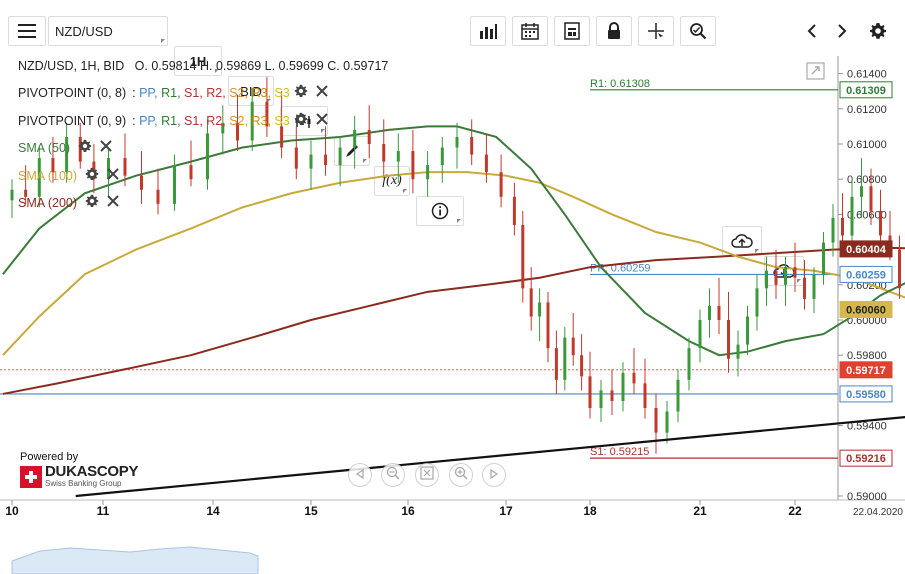  What do you see at coordinates (27, 31) in the screenshot?
I see `menu-button` at bounding box center [27, 31].